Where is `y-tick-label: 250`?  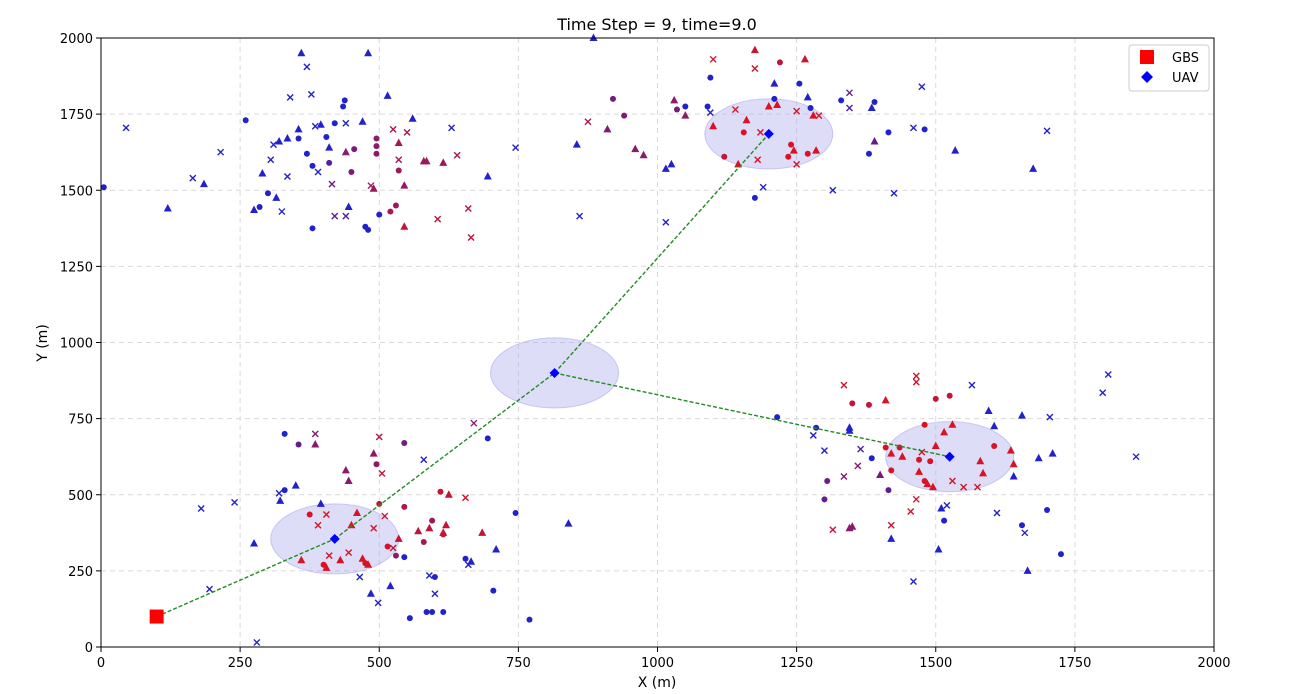
y-tick-label: 250 is located at coordinates (80, 572).